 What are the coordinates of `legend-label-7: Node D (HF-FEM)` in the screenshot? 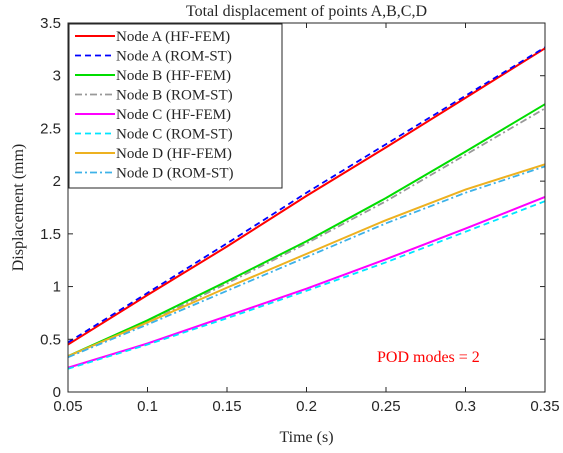 It's located at (174, 154).